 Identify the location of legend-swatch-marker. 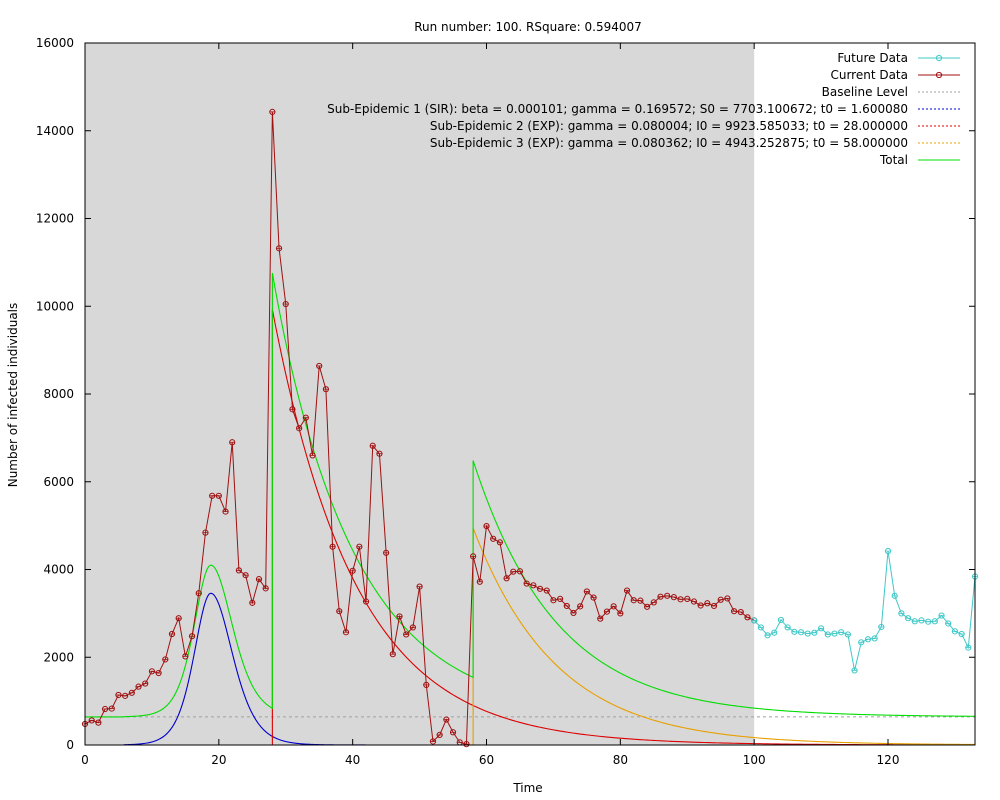
(939, 75).